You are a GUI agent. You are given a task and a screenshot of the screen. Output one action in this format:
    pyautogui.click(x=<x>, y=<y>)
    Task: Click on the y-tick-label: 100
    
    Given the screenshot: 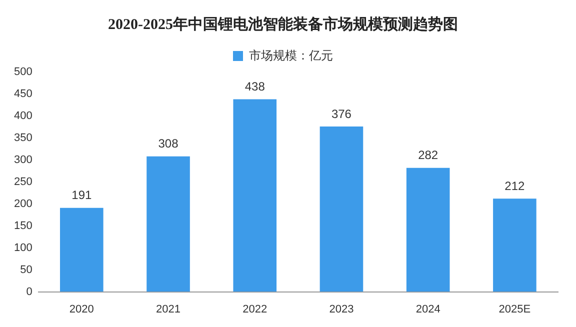 What is the action you would take?
    pyautogui.click(x=23, y=248)
    